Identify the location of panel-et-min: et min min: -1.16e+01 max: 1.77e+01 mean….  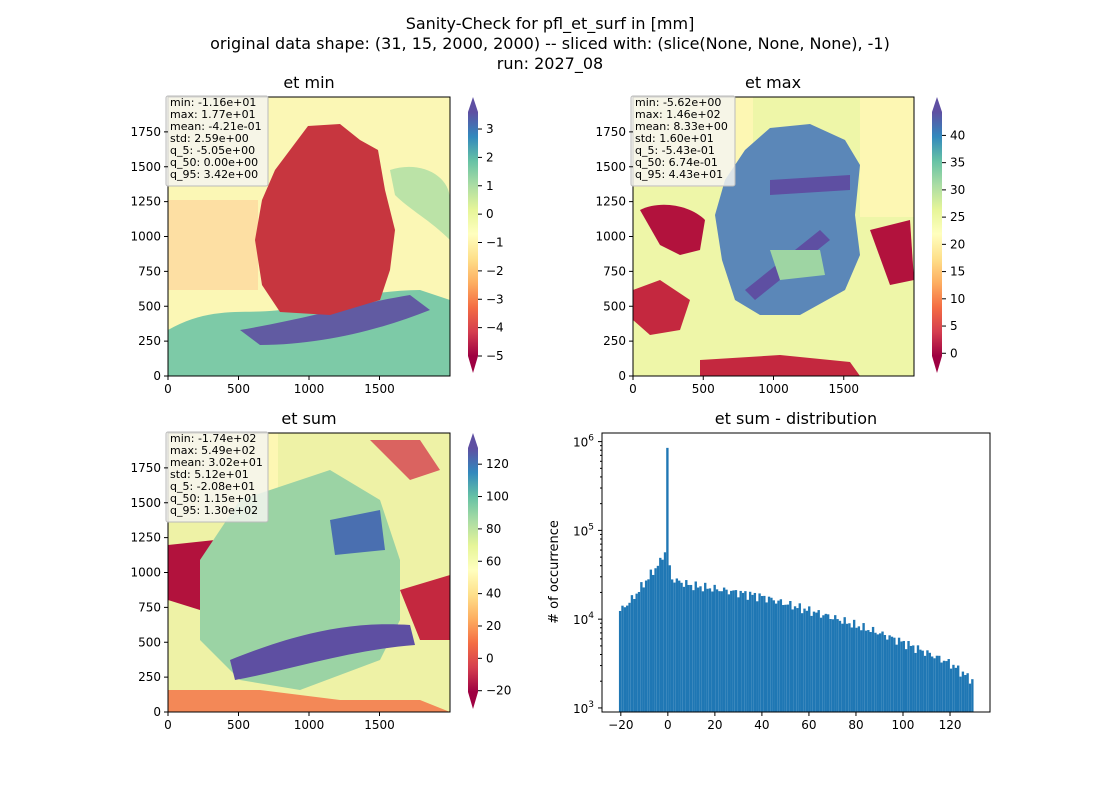
(316, 234).